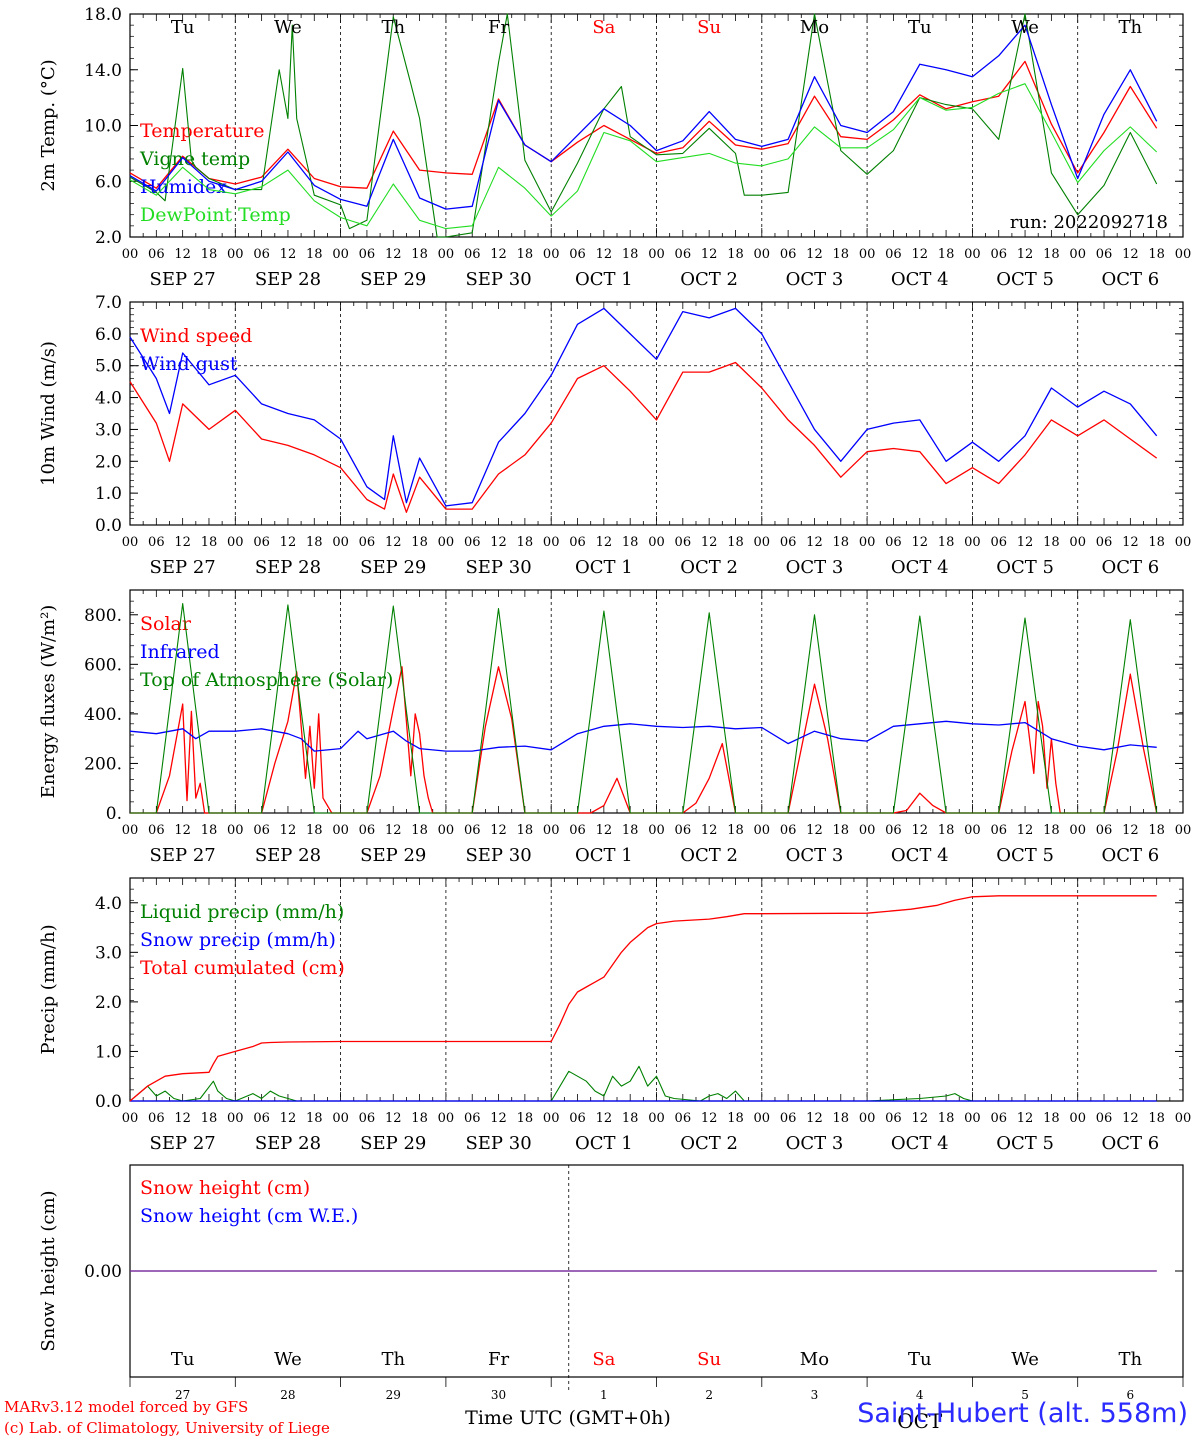 The width and height of the screenshot is (1194, 1440). Describe the element at coordinates (108, 303) in the screenshot. I see `y-tick-label: 7.0` at that location.